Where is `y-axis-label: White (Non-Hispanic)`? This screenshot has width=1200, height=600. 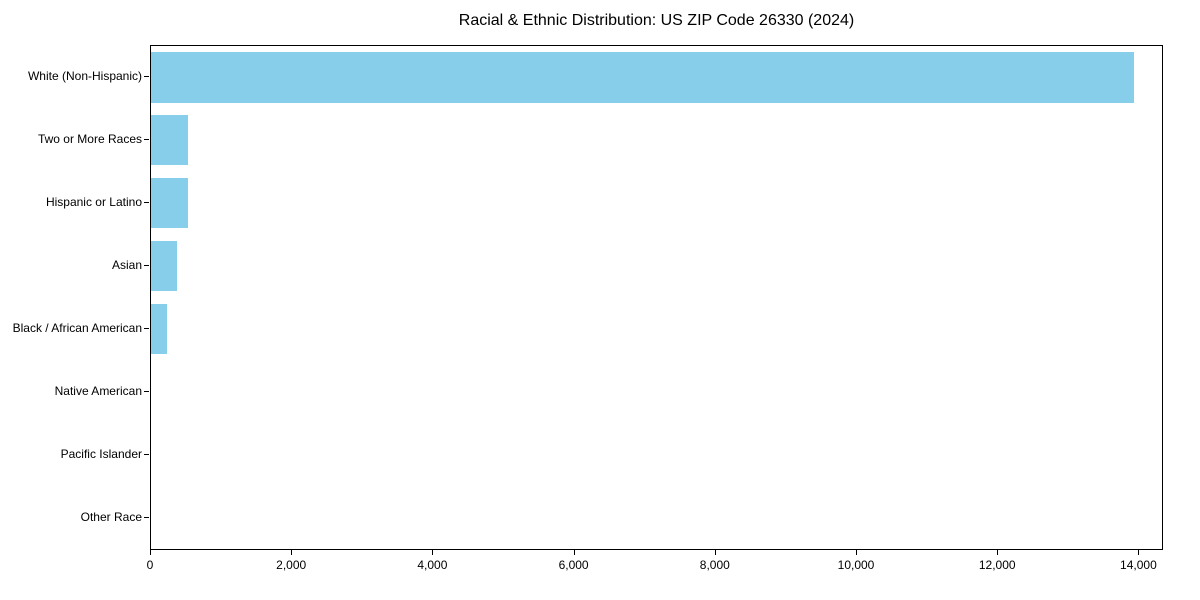
y-axis-label: White (Non-Hispanic) is located at coordinates (84, 76).